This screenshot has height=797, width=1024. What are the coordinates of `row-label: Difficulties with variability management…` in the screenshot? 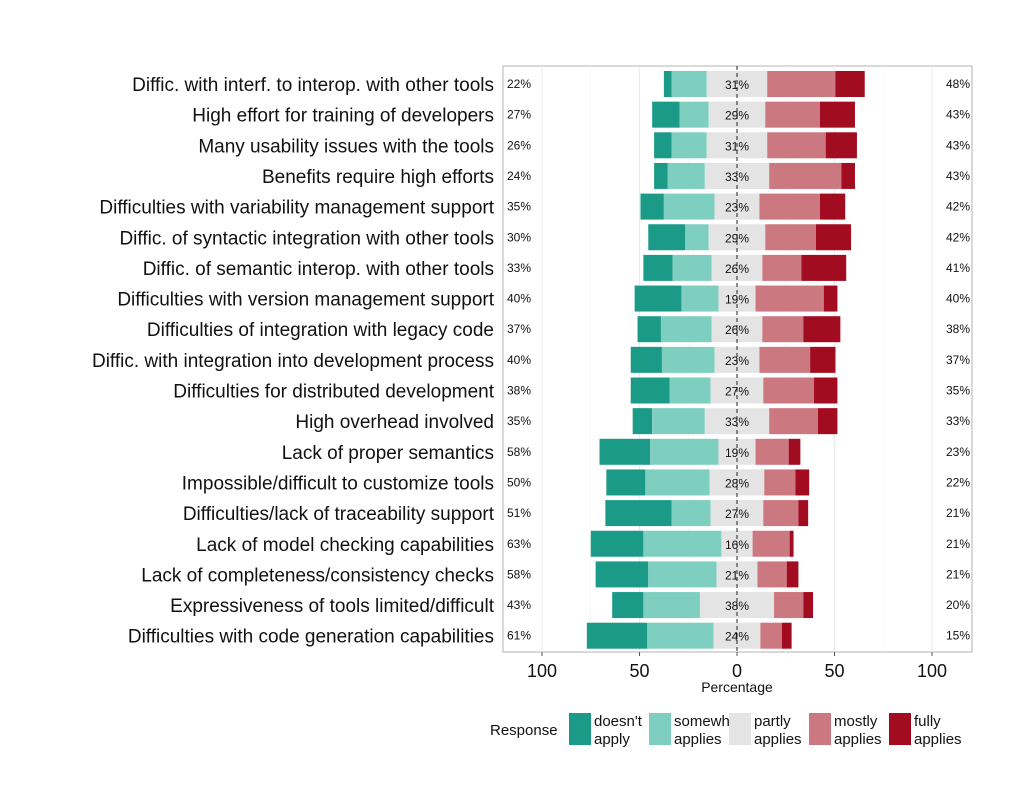 It's located at (296, 208).